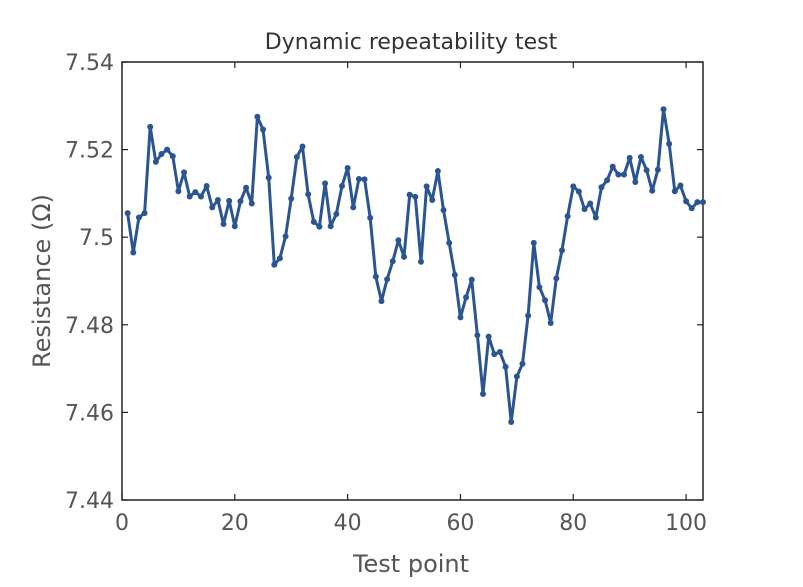 The image size is (803, 587). I want to click on y-tick-label: 7.54, so click(89, 63).